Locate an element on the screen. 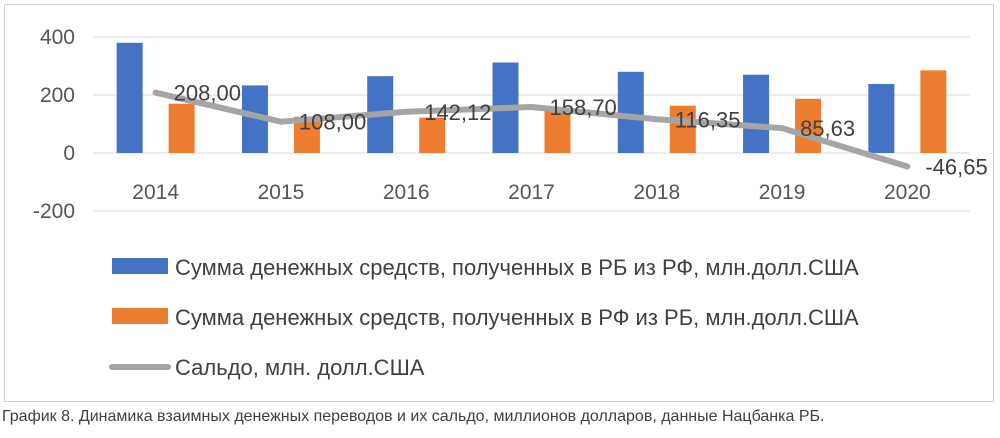  y-tick-label: 0 is located at coordinates (69, 153).